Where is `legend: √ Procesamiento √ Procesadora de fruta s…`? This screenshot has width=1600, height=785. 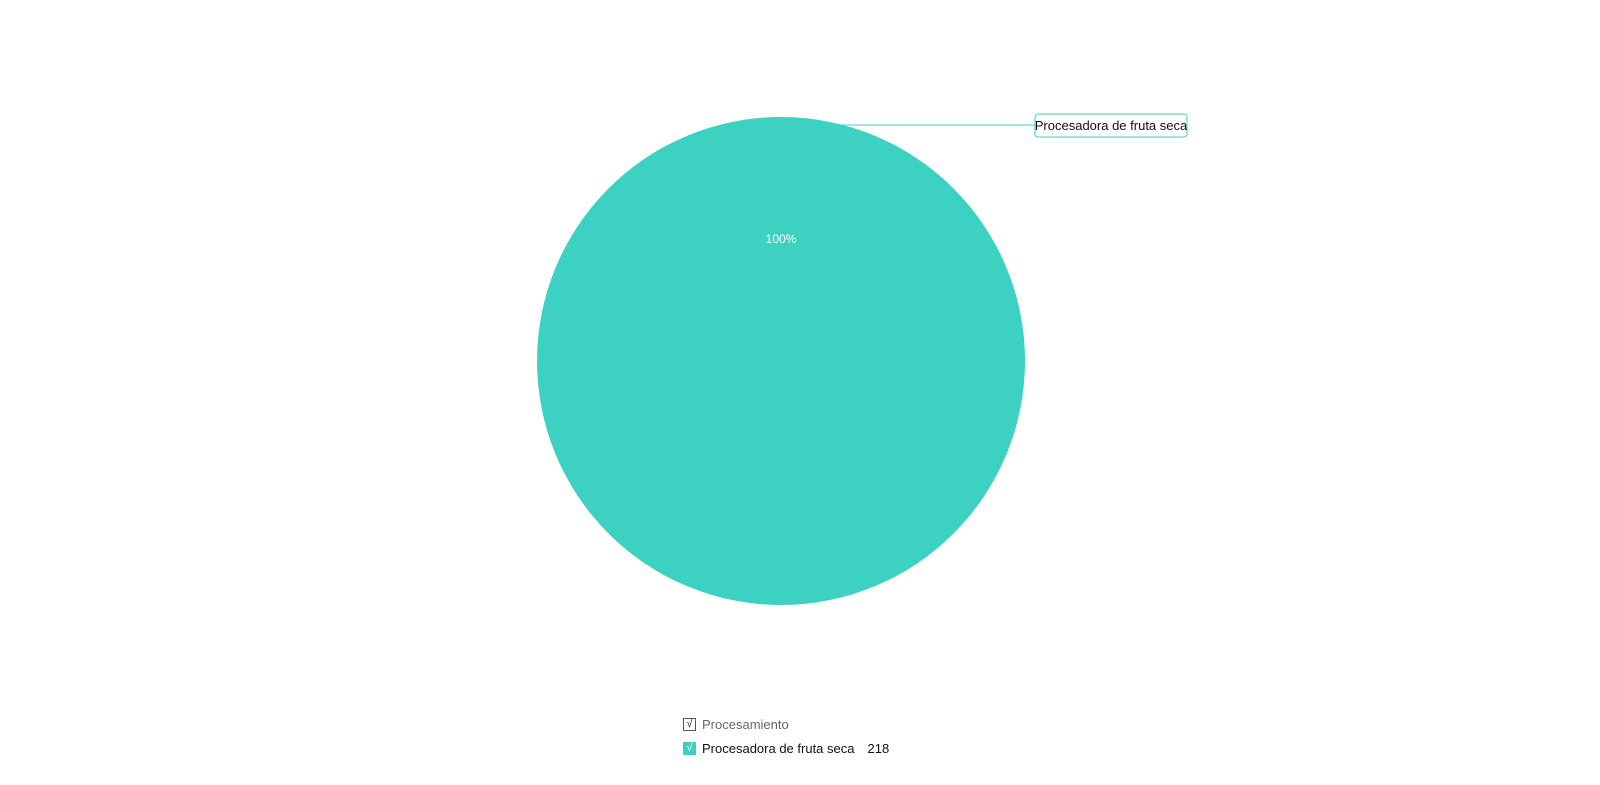 legend: √ Procesamiento √ Procesadora de fruta s… is located at coordinates (786, 736).